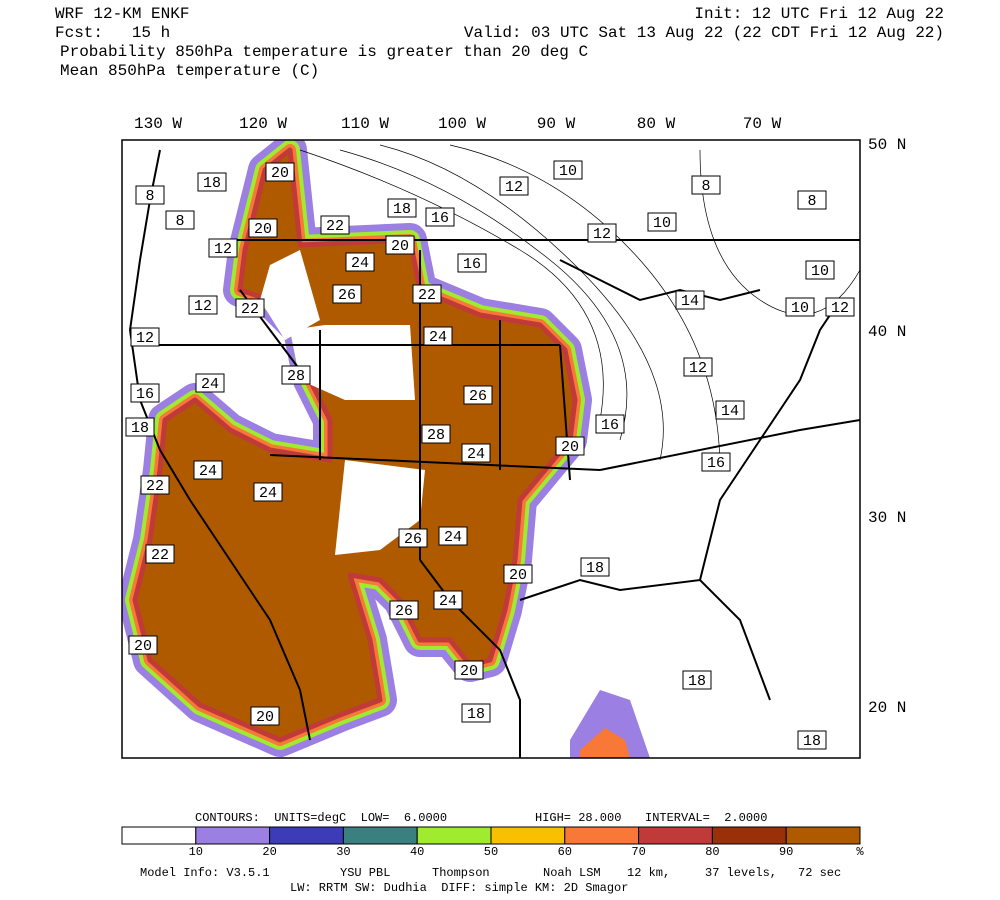 This screenshot has width=1000, height=900. What do you see at coordinates (196, 852) in the screenshot?
I see `colorbar-tick: 10` at bounding box center [196, 852].